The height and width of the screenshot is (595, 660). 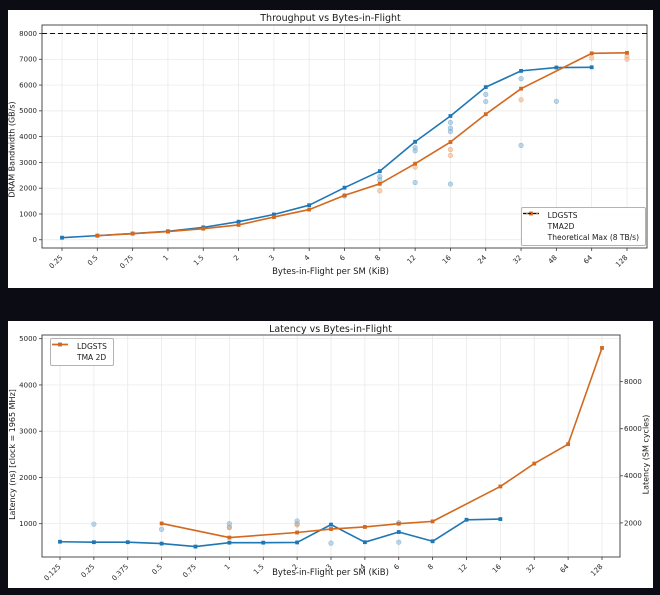 I want to click on throughput-legend: LDGSTS TMA2D Theoretical Max (8 TB/s), so click(x=583, y=226).